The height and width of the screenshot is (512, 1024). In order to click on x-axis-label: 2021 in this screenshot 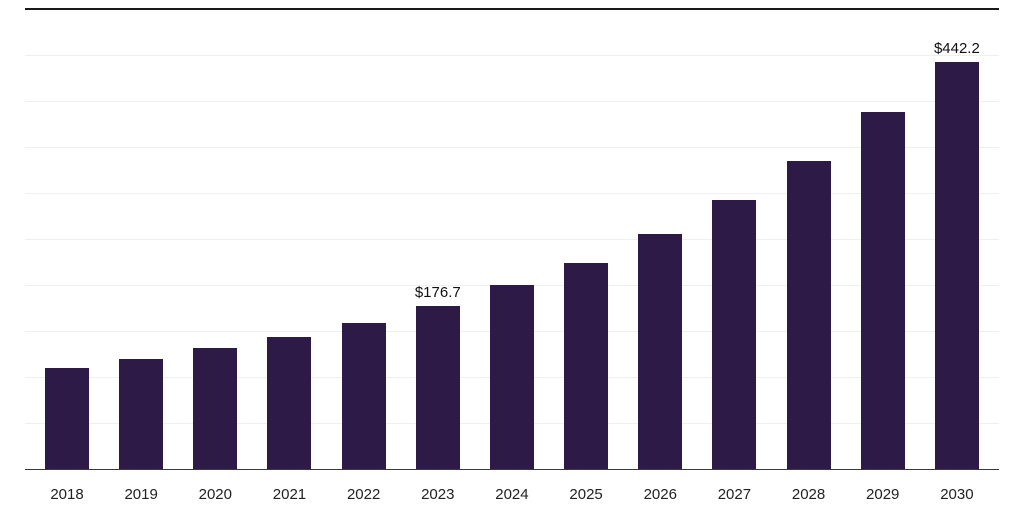, I will do `click(289, 494)`.